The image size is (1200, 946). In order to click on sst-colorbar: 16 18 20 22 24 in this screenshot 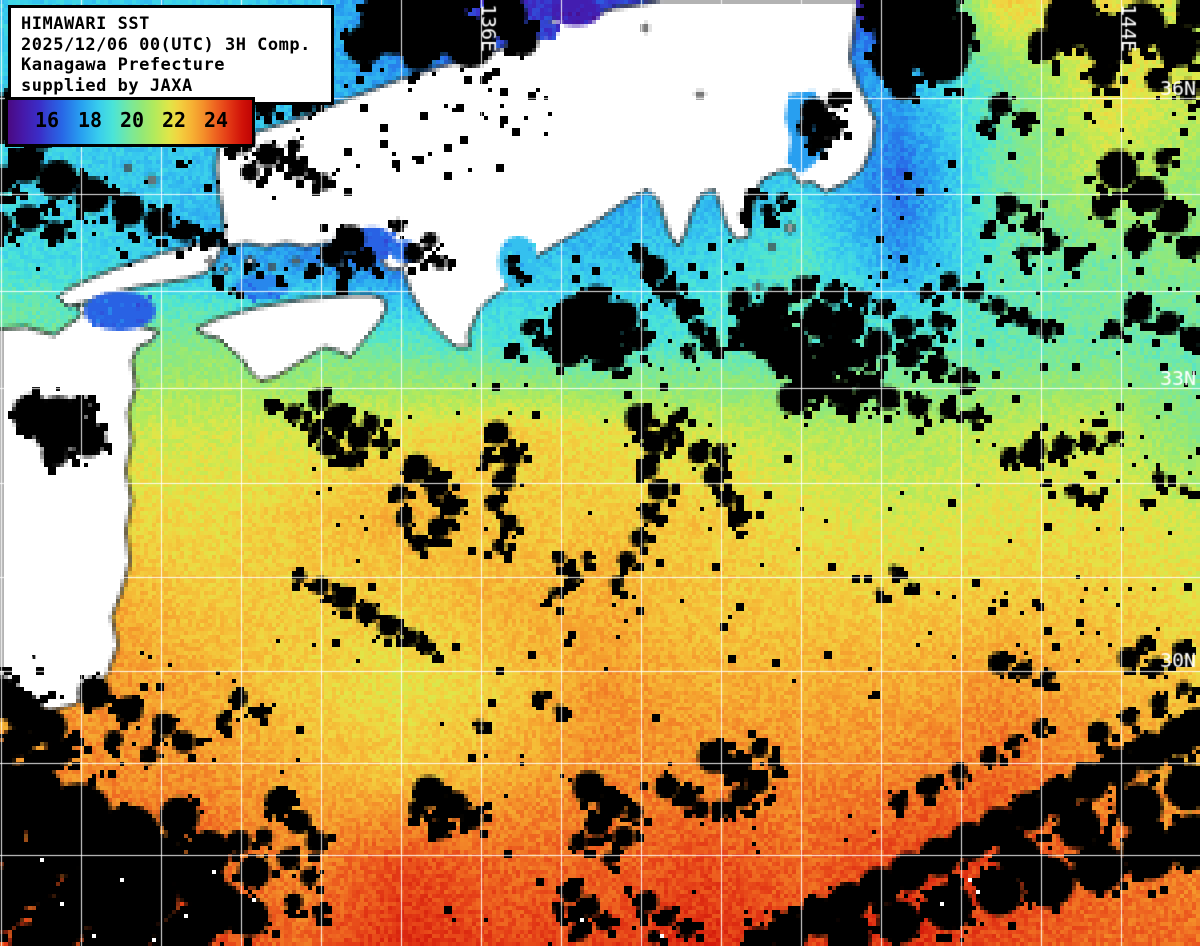, I will do `click(130, 122)`.